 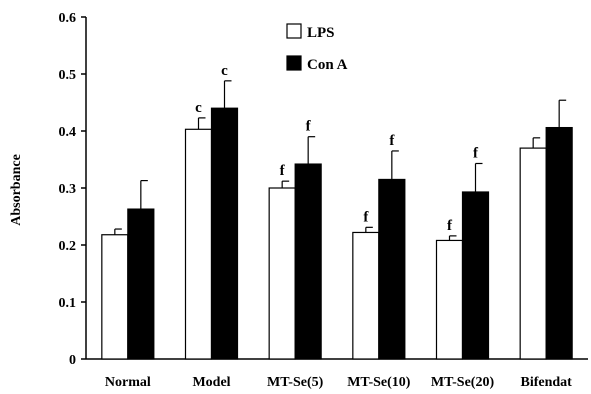 I want to click on legend-label: Con A, so click(x=327, y=65).